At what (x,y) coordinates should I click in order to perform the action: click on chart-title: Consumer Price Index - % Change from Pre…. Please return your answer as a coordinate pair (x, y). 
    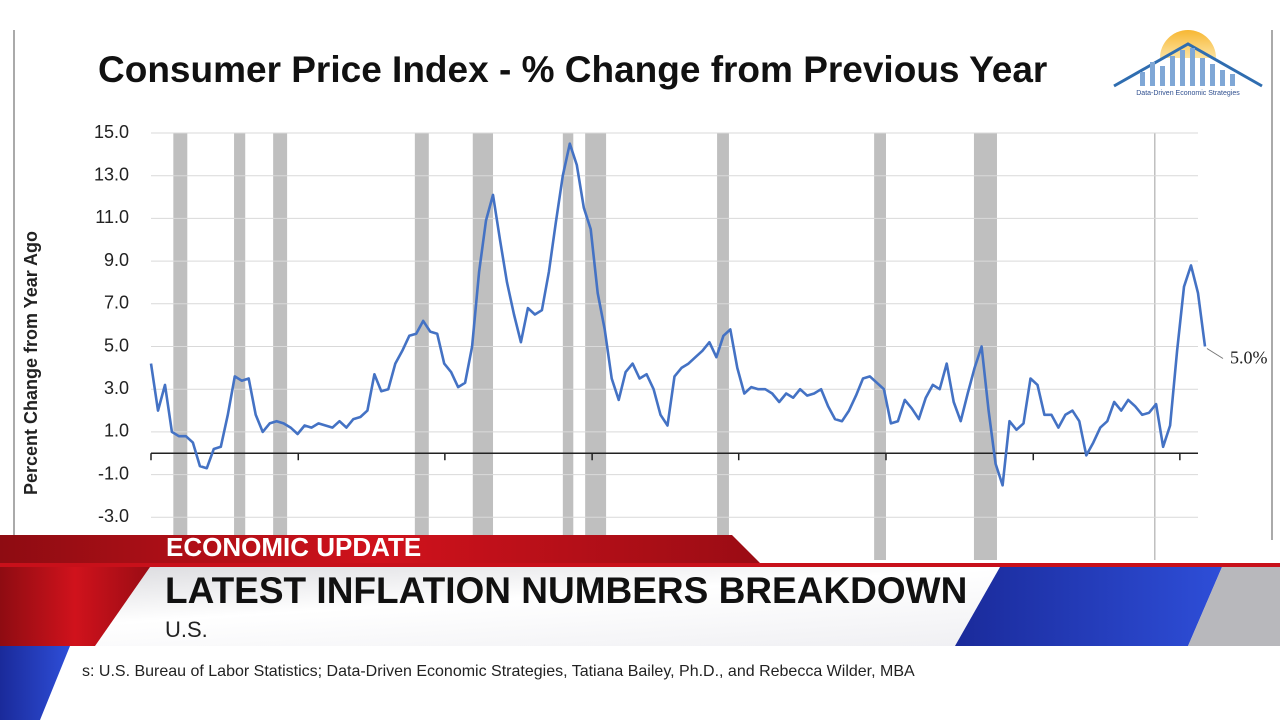
    Looking at the image, I should click on (572, 69).